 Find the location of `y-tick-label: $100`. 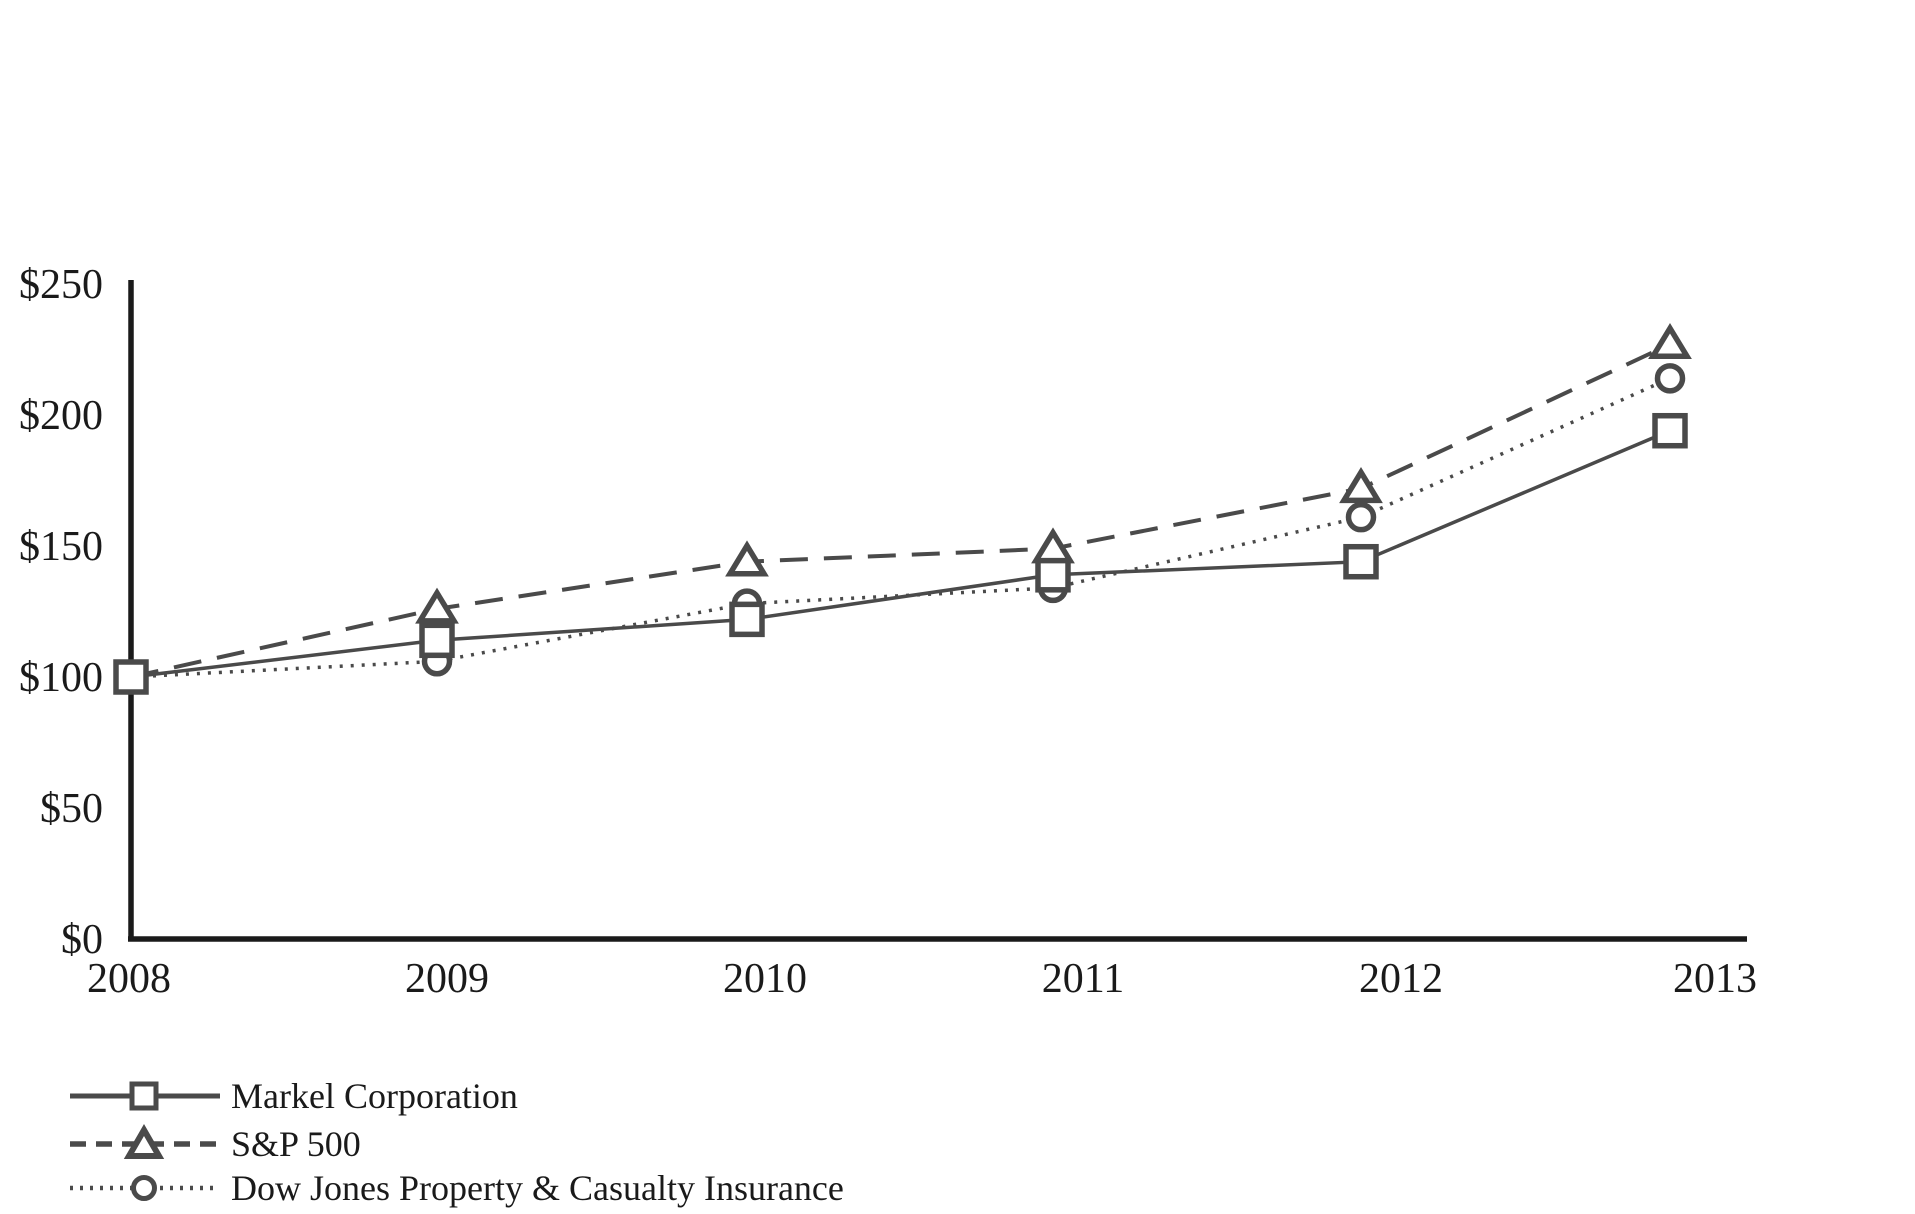

y-tick-label: $100 is located at coordinates (61, 678).